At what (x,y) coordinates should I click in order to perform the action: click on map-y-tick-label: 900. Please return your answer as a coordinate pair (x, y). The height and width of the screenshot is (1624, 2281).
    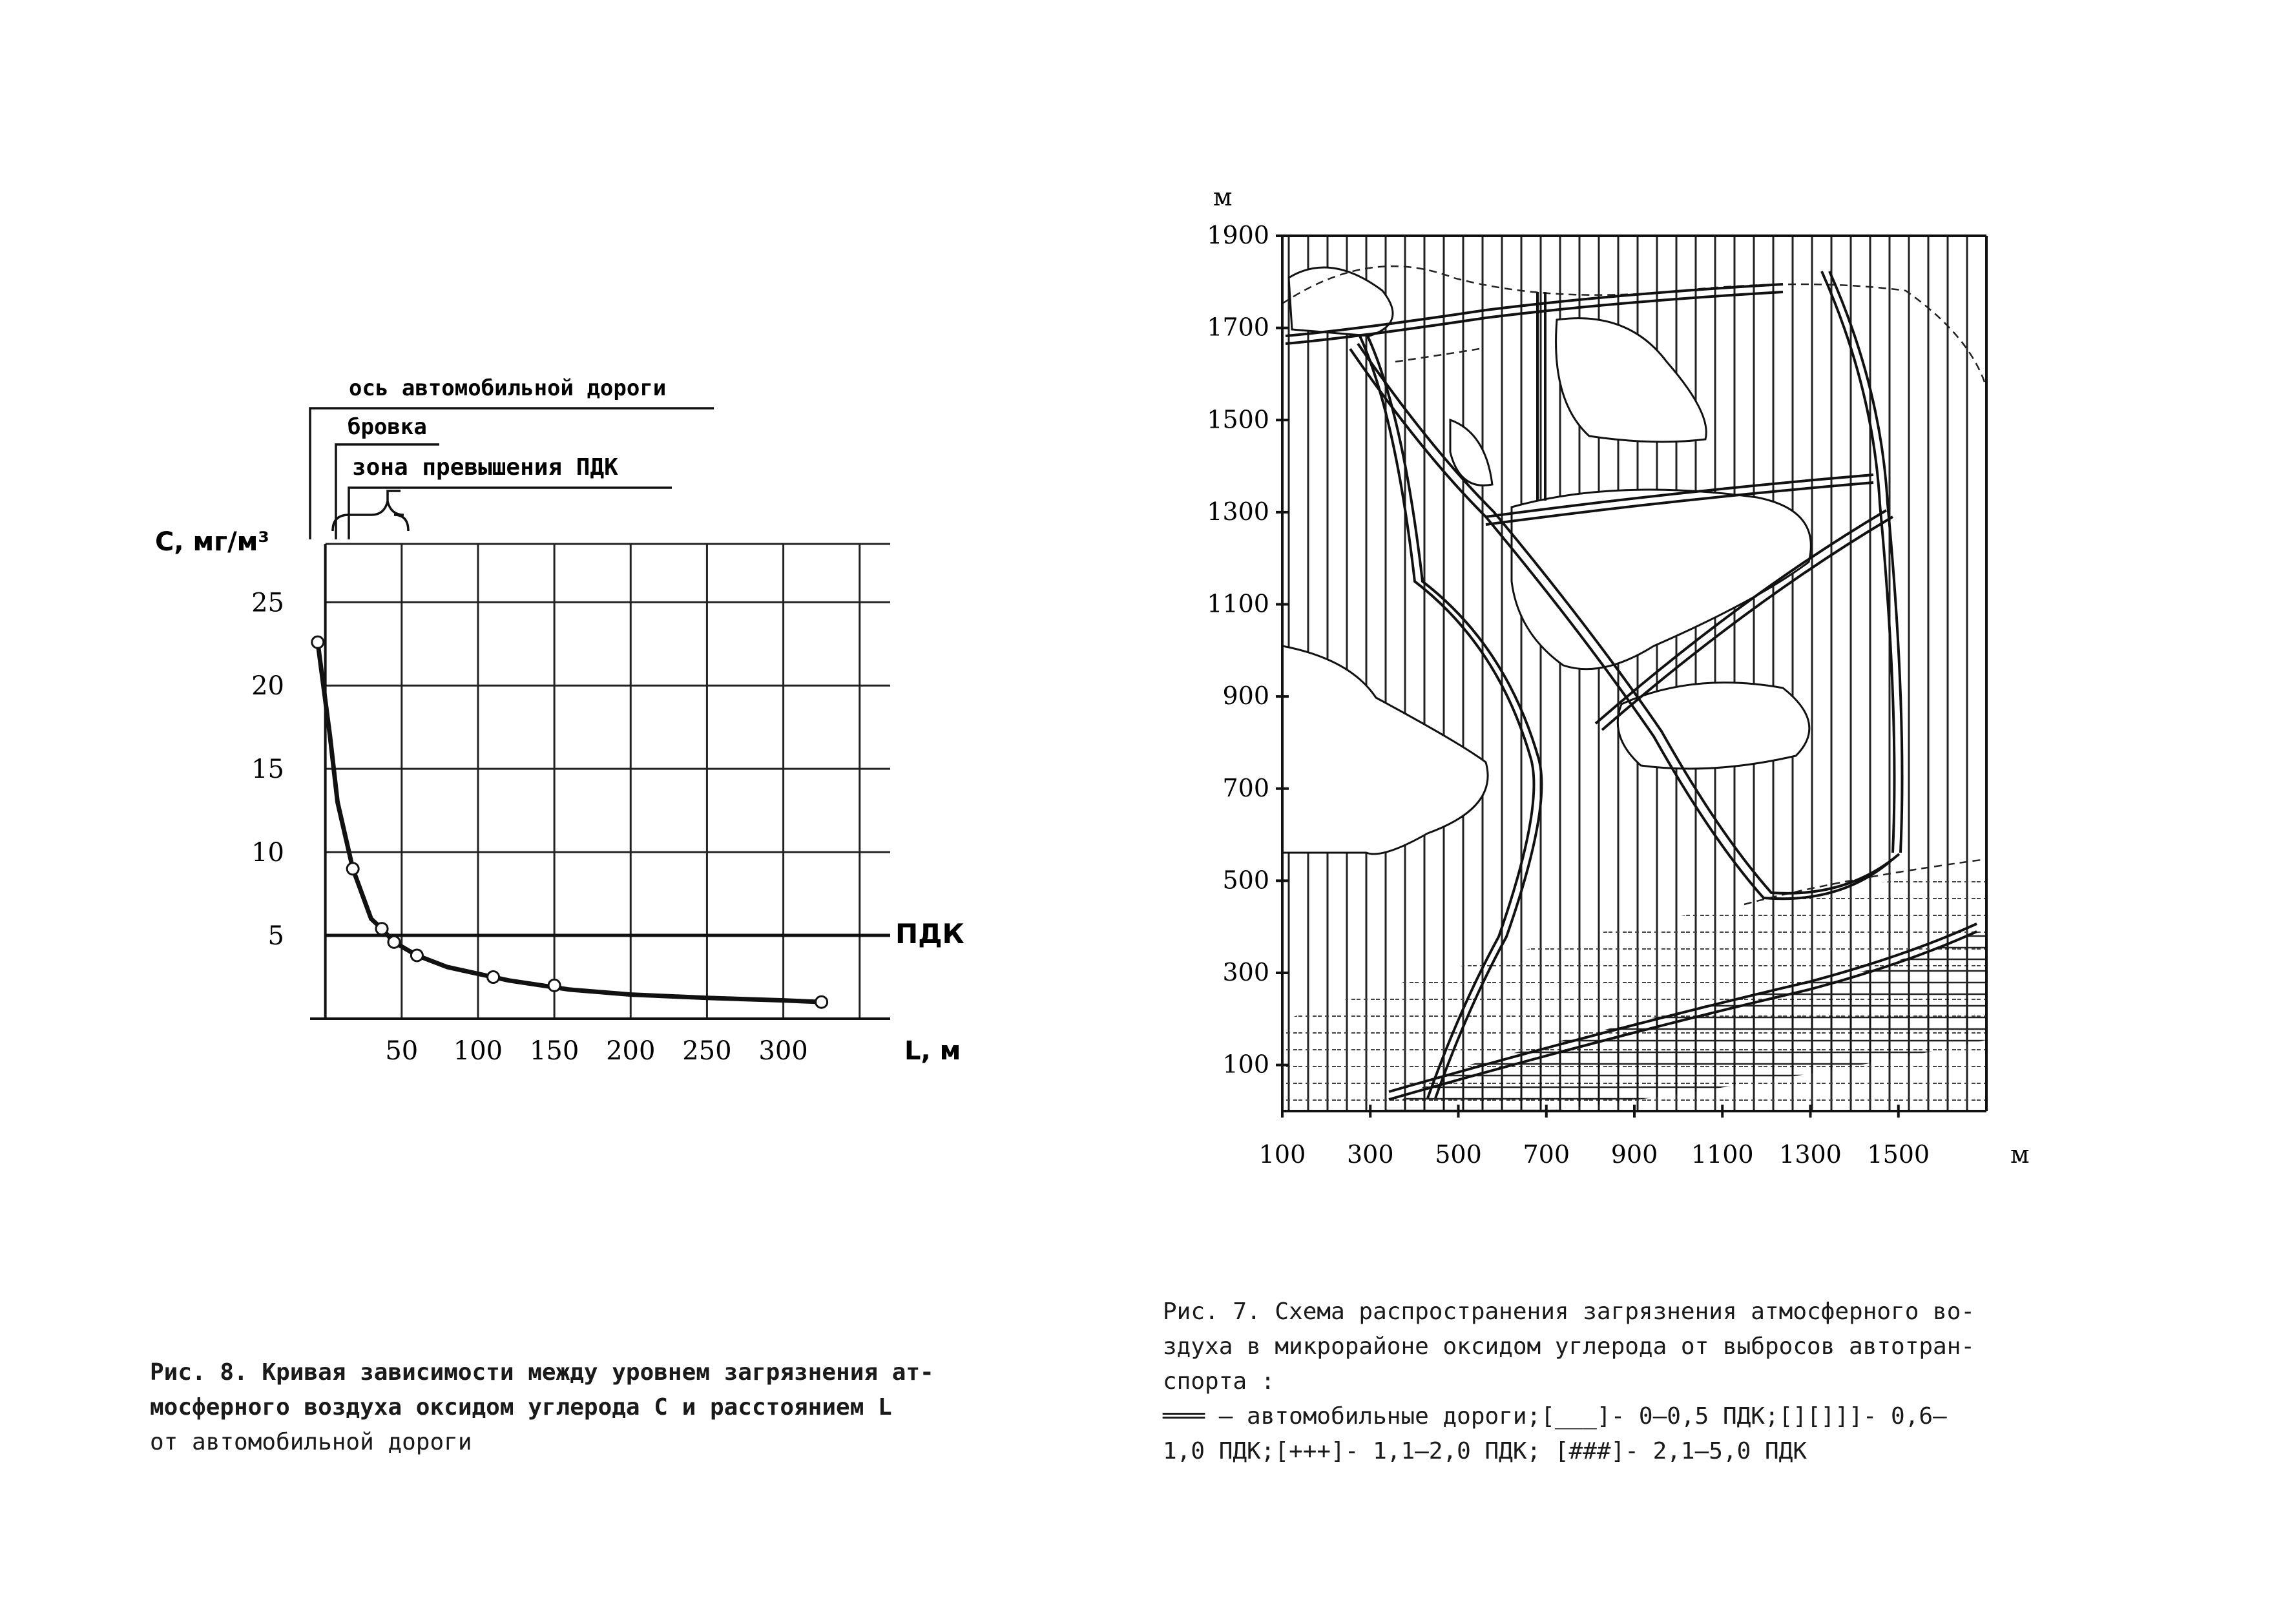
    Looking at the image, I should click on (1245, 696).